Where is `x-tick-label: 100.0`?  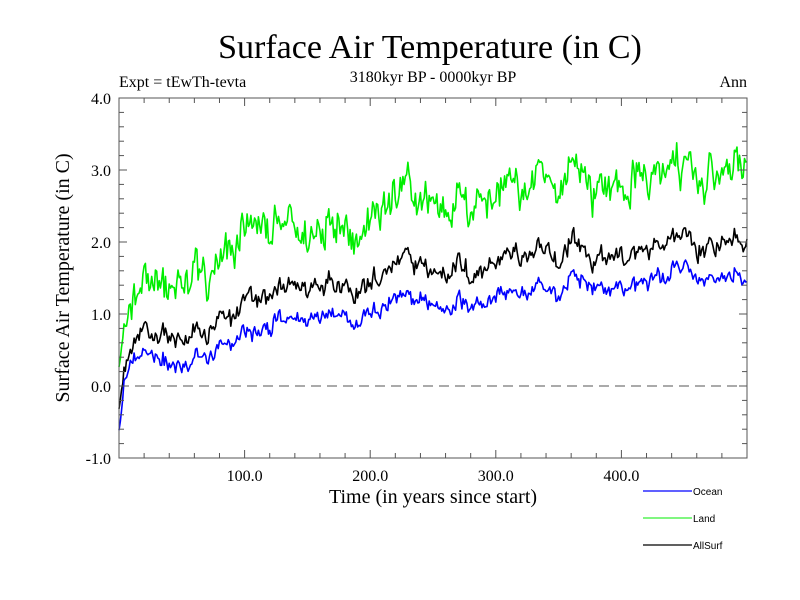 x-tick-label: 100.0 is located at coordinates (245, 476).